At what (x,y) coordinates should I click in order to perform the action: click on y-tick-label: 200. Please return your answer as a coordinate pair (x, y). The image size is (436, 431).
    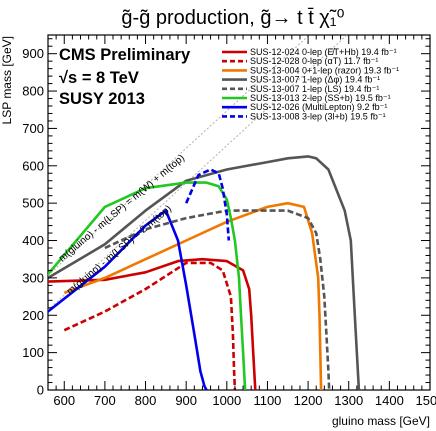
    Looking at the image, I should click on (33, 315).